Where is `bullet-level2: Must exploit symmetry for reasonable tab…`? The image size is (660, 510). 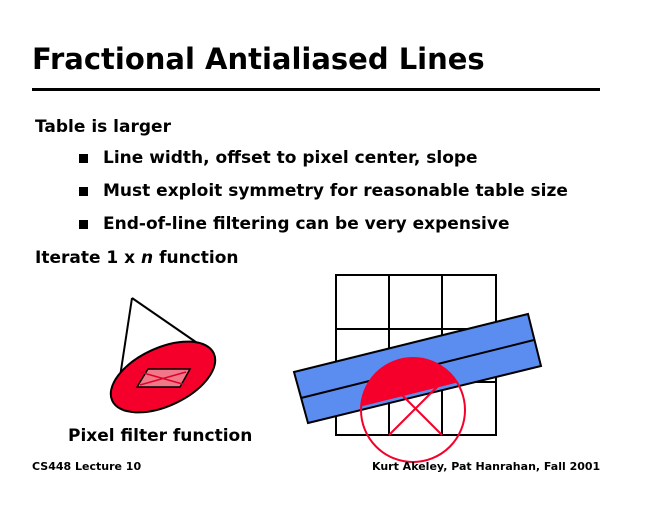 bullet-level2: Must exploit symmetry for reasonable tab… is located at coordinates (323, 191).